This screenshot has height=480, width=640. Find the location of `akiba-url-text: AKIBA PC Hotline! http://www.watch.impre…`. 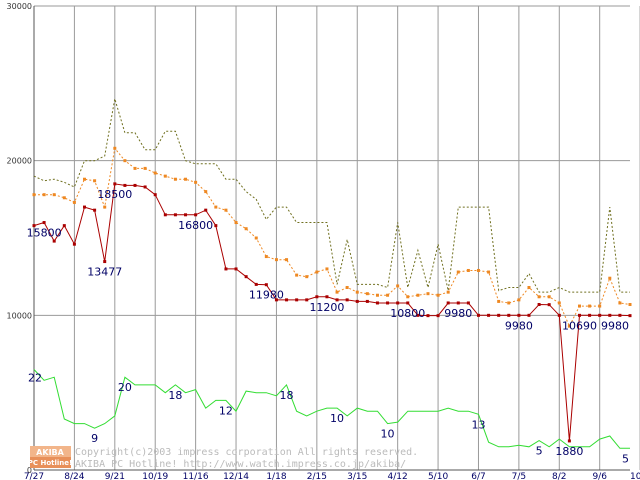

akiba-url-text: AKIBA PC Hotline! http://www.watch.impre… is located at coordinates (240, 464).